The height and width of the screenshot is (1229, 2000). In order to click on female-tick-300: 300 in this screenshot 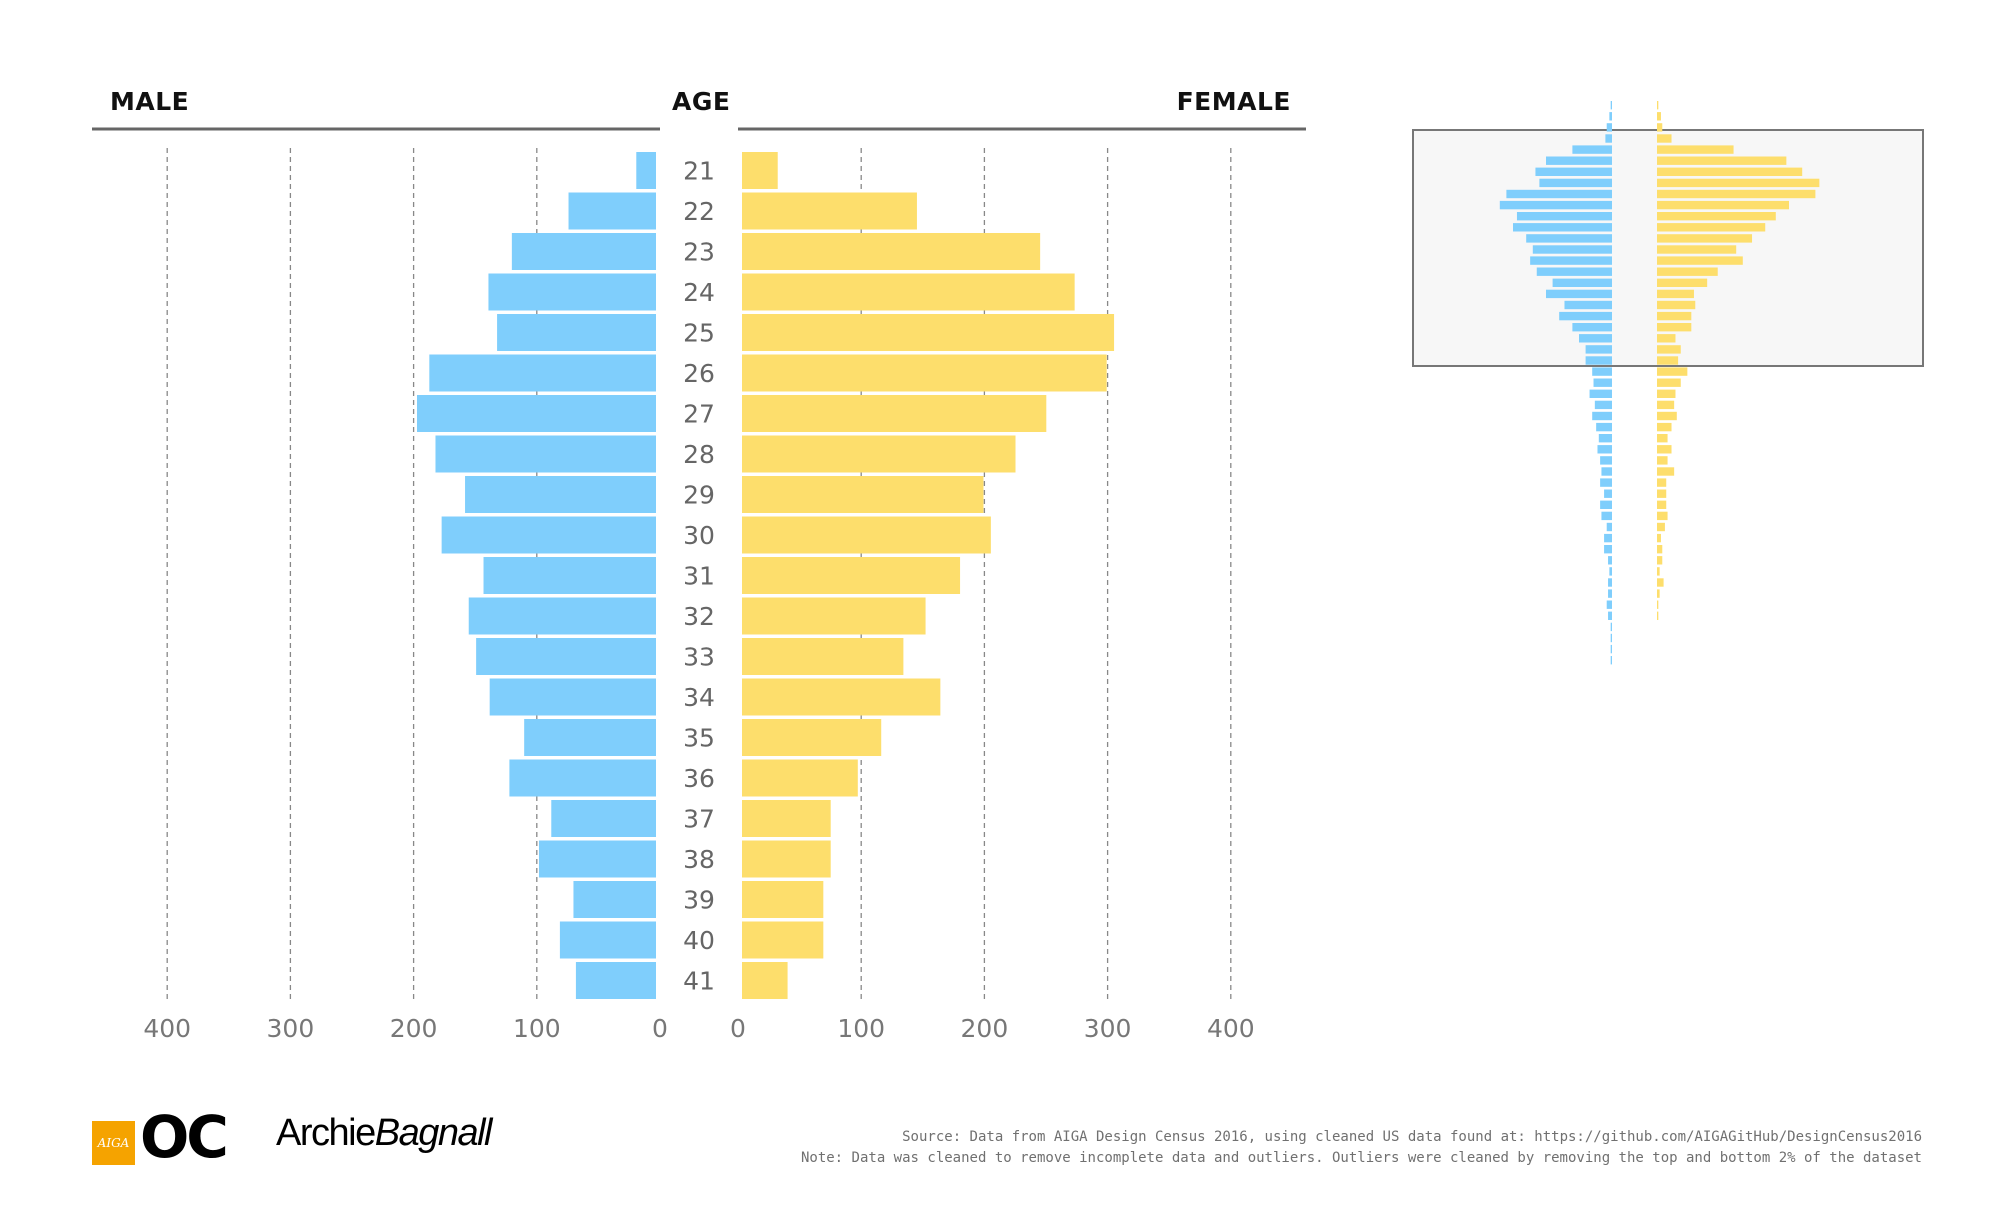, I will do `click(1108, 1028)`.